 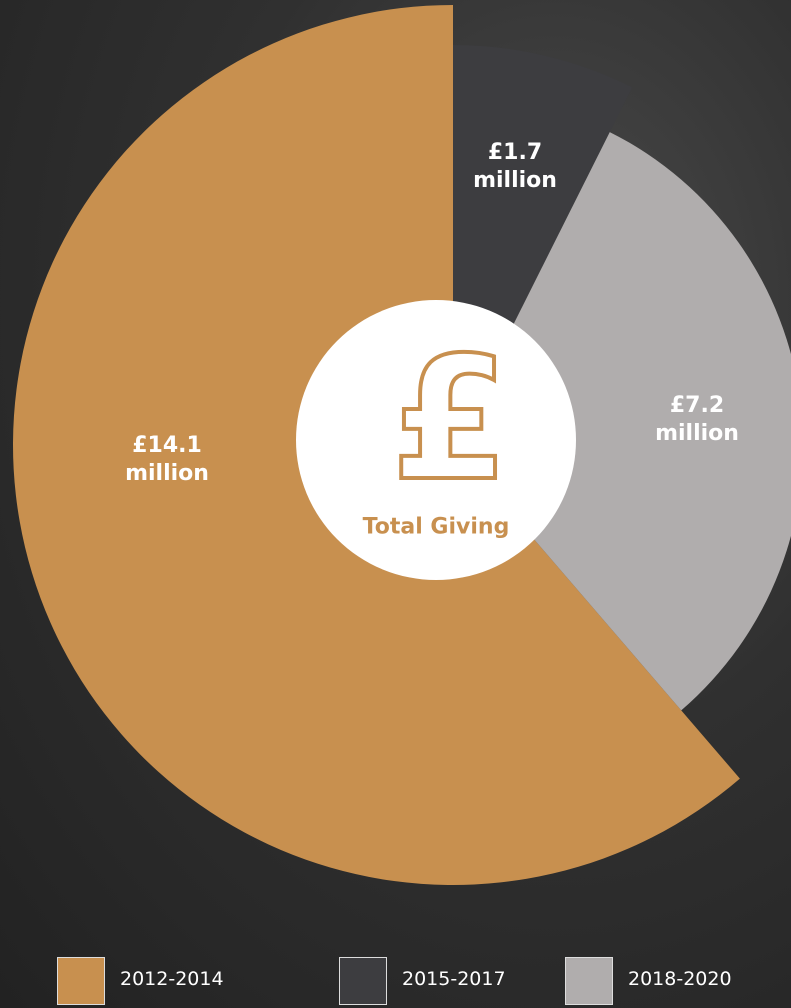 What do you see at coordinates (450, 420) in the screenshot?
I see `center-symbol: £` at bounding box center [450, 420].